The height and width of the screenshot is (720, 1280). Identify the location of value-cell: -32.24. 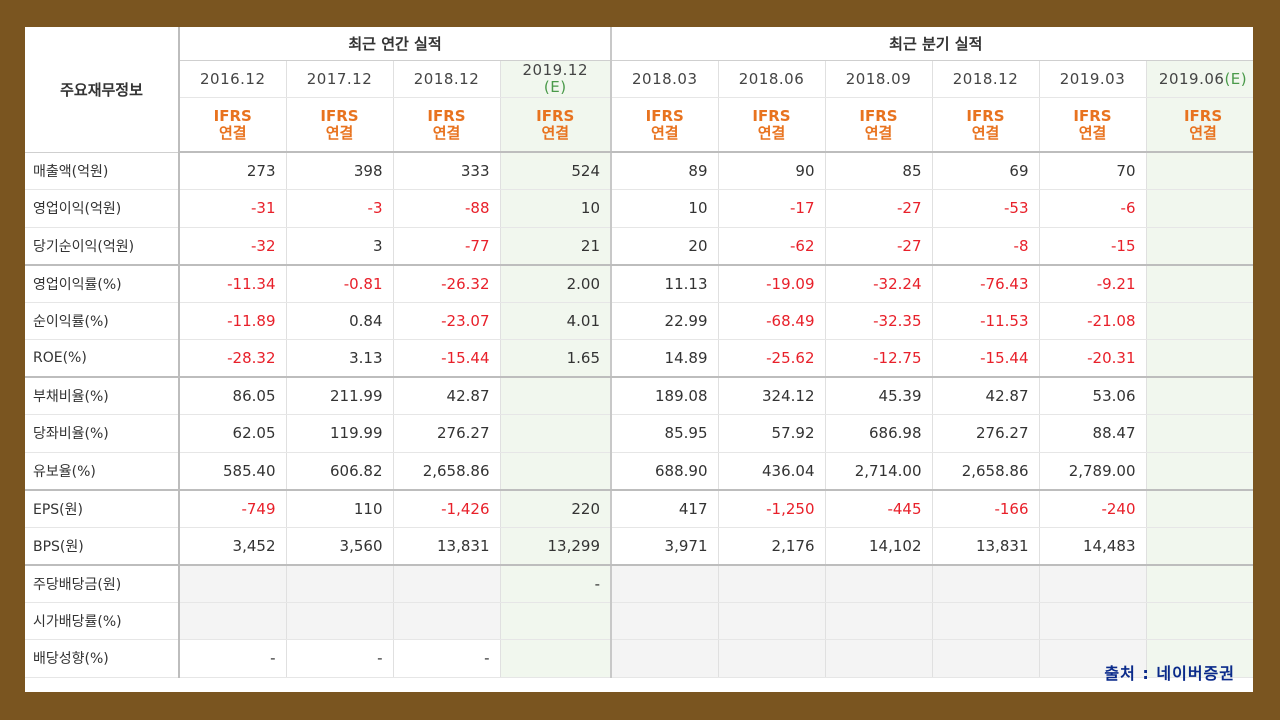
(879, 283).